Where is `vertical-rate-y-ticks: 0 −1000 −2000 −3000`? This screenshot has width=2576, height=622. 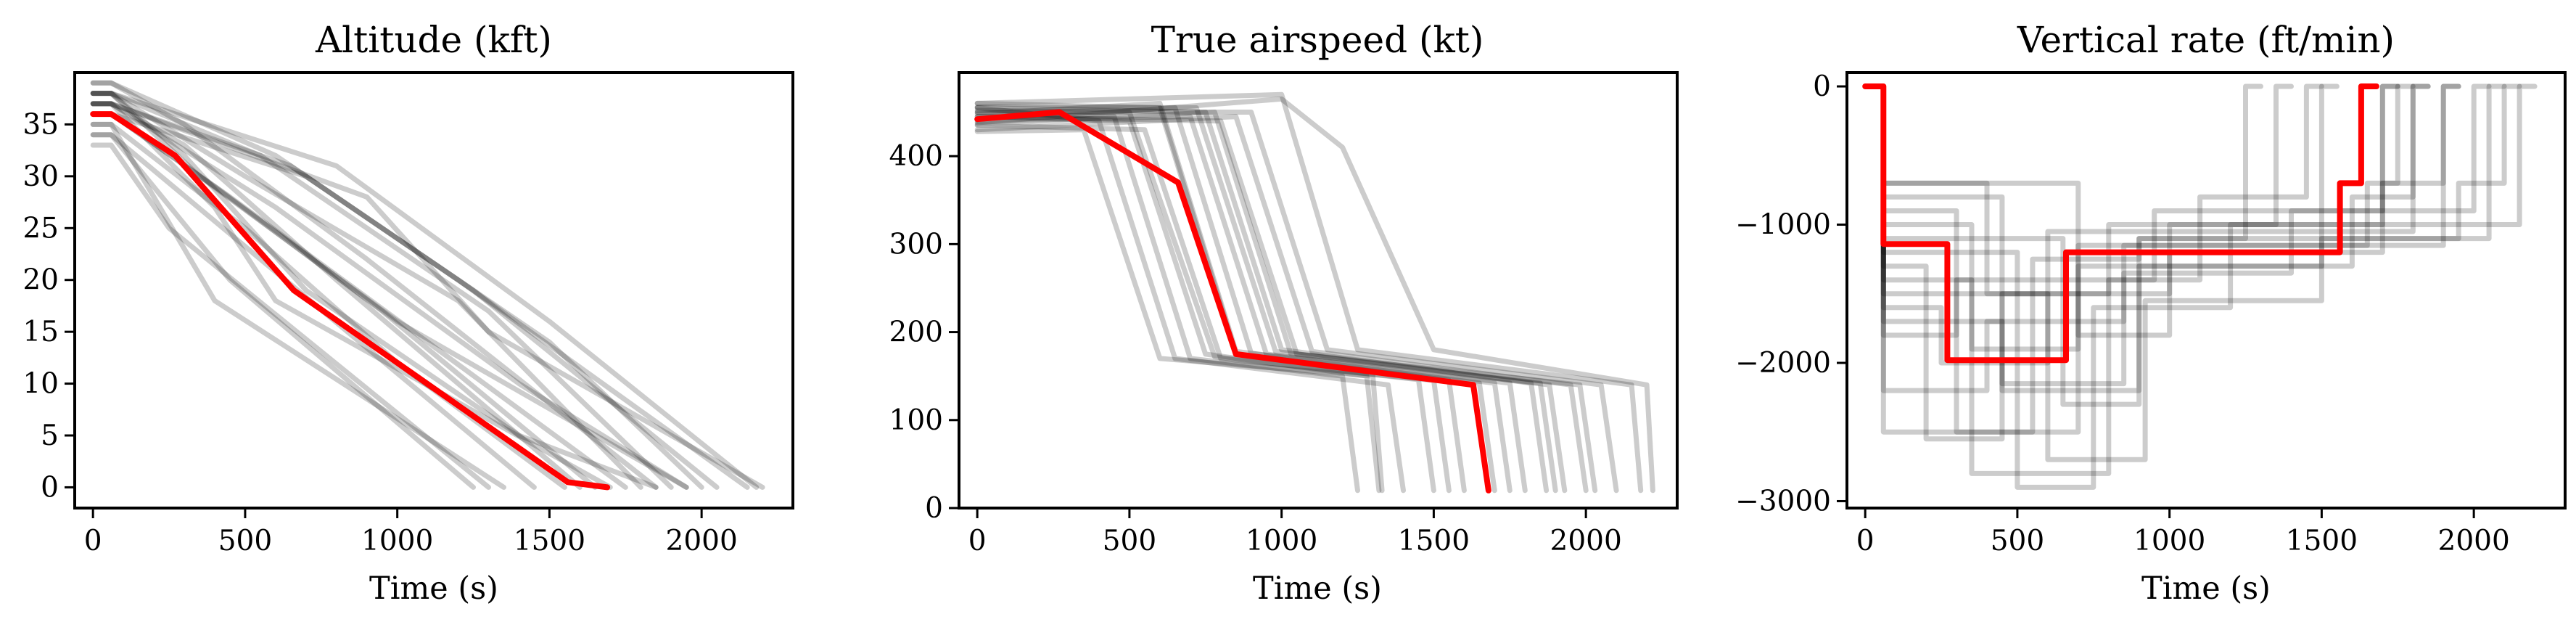
vertical-rate-y-ticks: 0 −1000 −2000 −3000 is located at coordinates (1791, 293).